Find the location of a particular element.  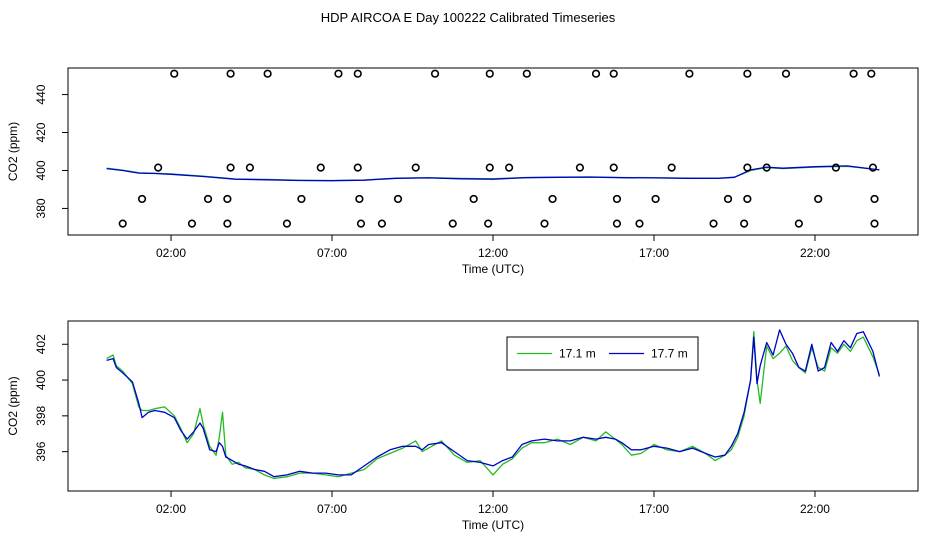

y-tick-label: 398 is located at coordinates (41, 416).